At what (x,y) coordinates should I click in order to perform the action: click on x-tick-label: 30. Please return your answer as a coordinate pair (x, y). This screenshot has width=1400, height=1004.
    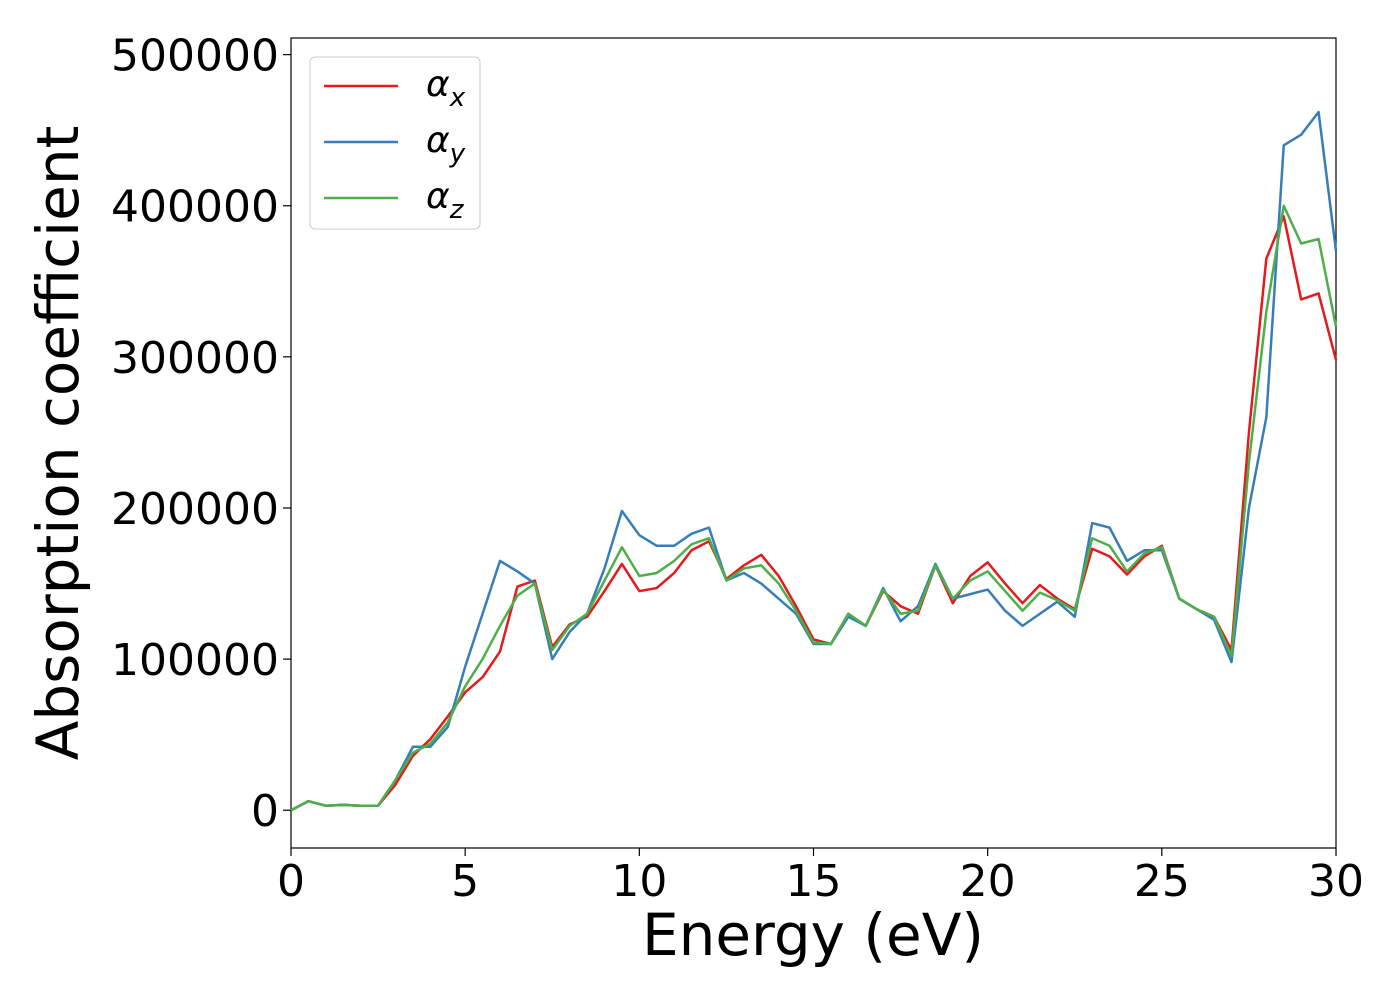
    Looking at the image, I should click on (1336, 881).